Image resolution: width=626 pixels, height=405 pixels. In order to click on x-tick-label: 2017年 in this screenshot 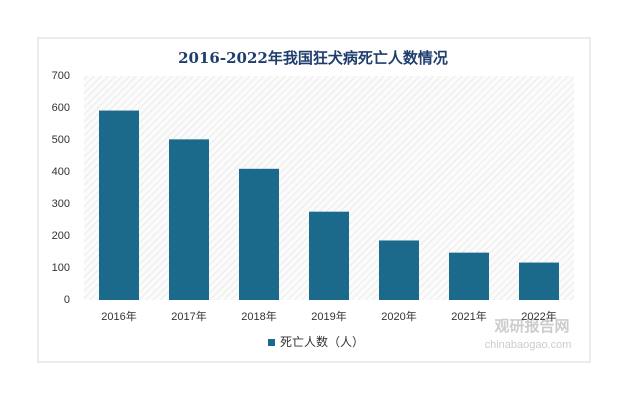, I will do `click(188, 316)`.